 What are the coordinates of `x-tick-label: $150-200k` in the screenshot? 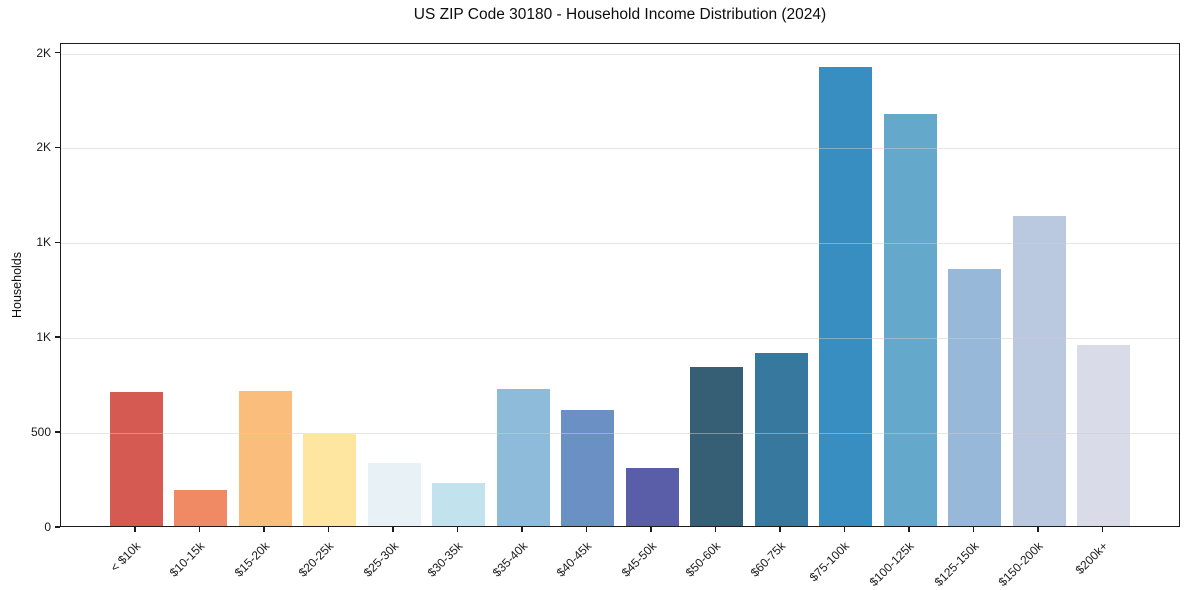 It's located at (1020, 564).